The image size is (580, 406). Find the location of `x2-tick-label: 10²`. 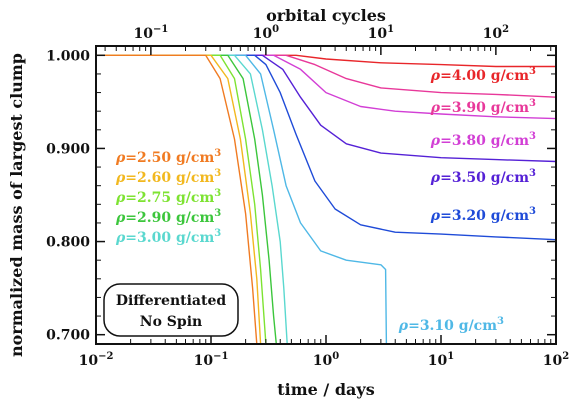

x2-tick-label: 10² is located at coordinates (496, 33).